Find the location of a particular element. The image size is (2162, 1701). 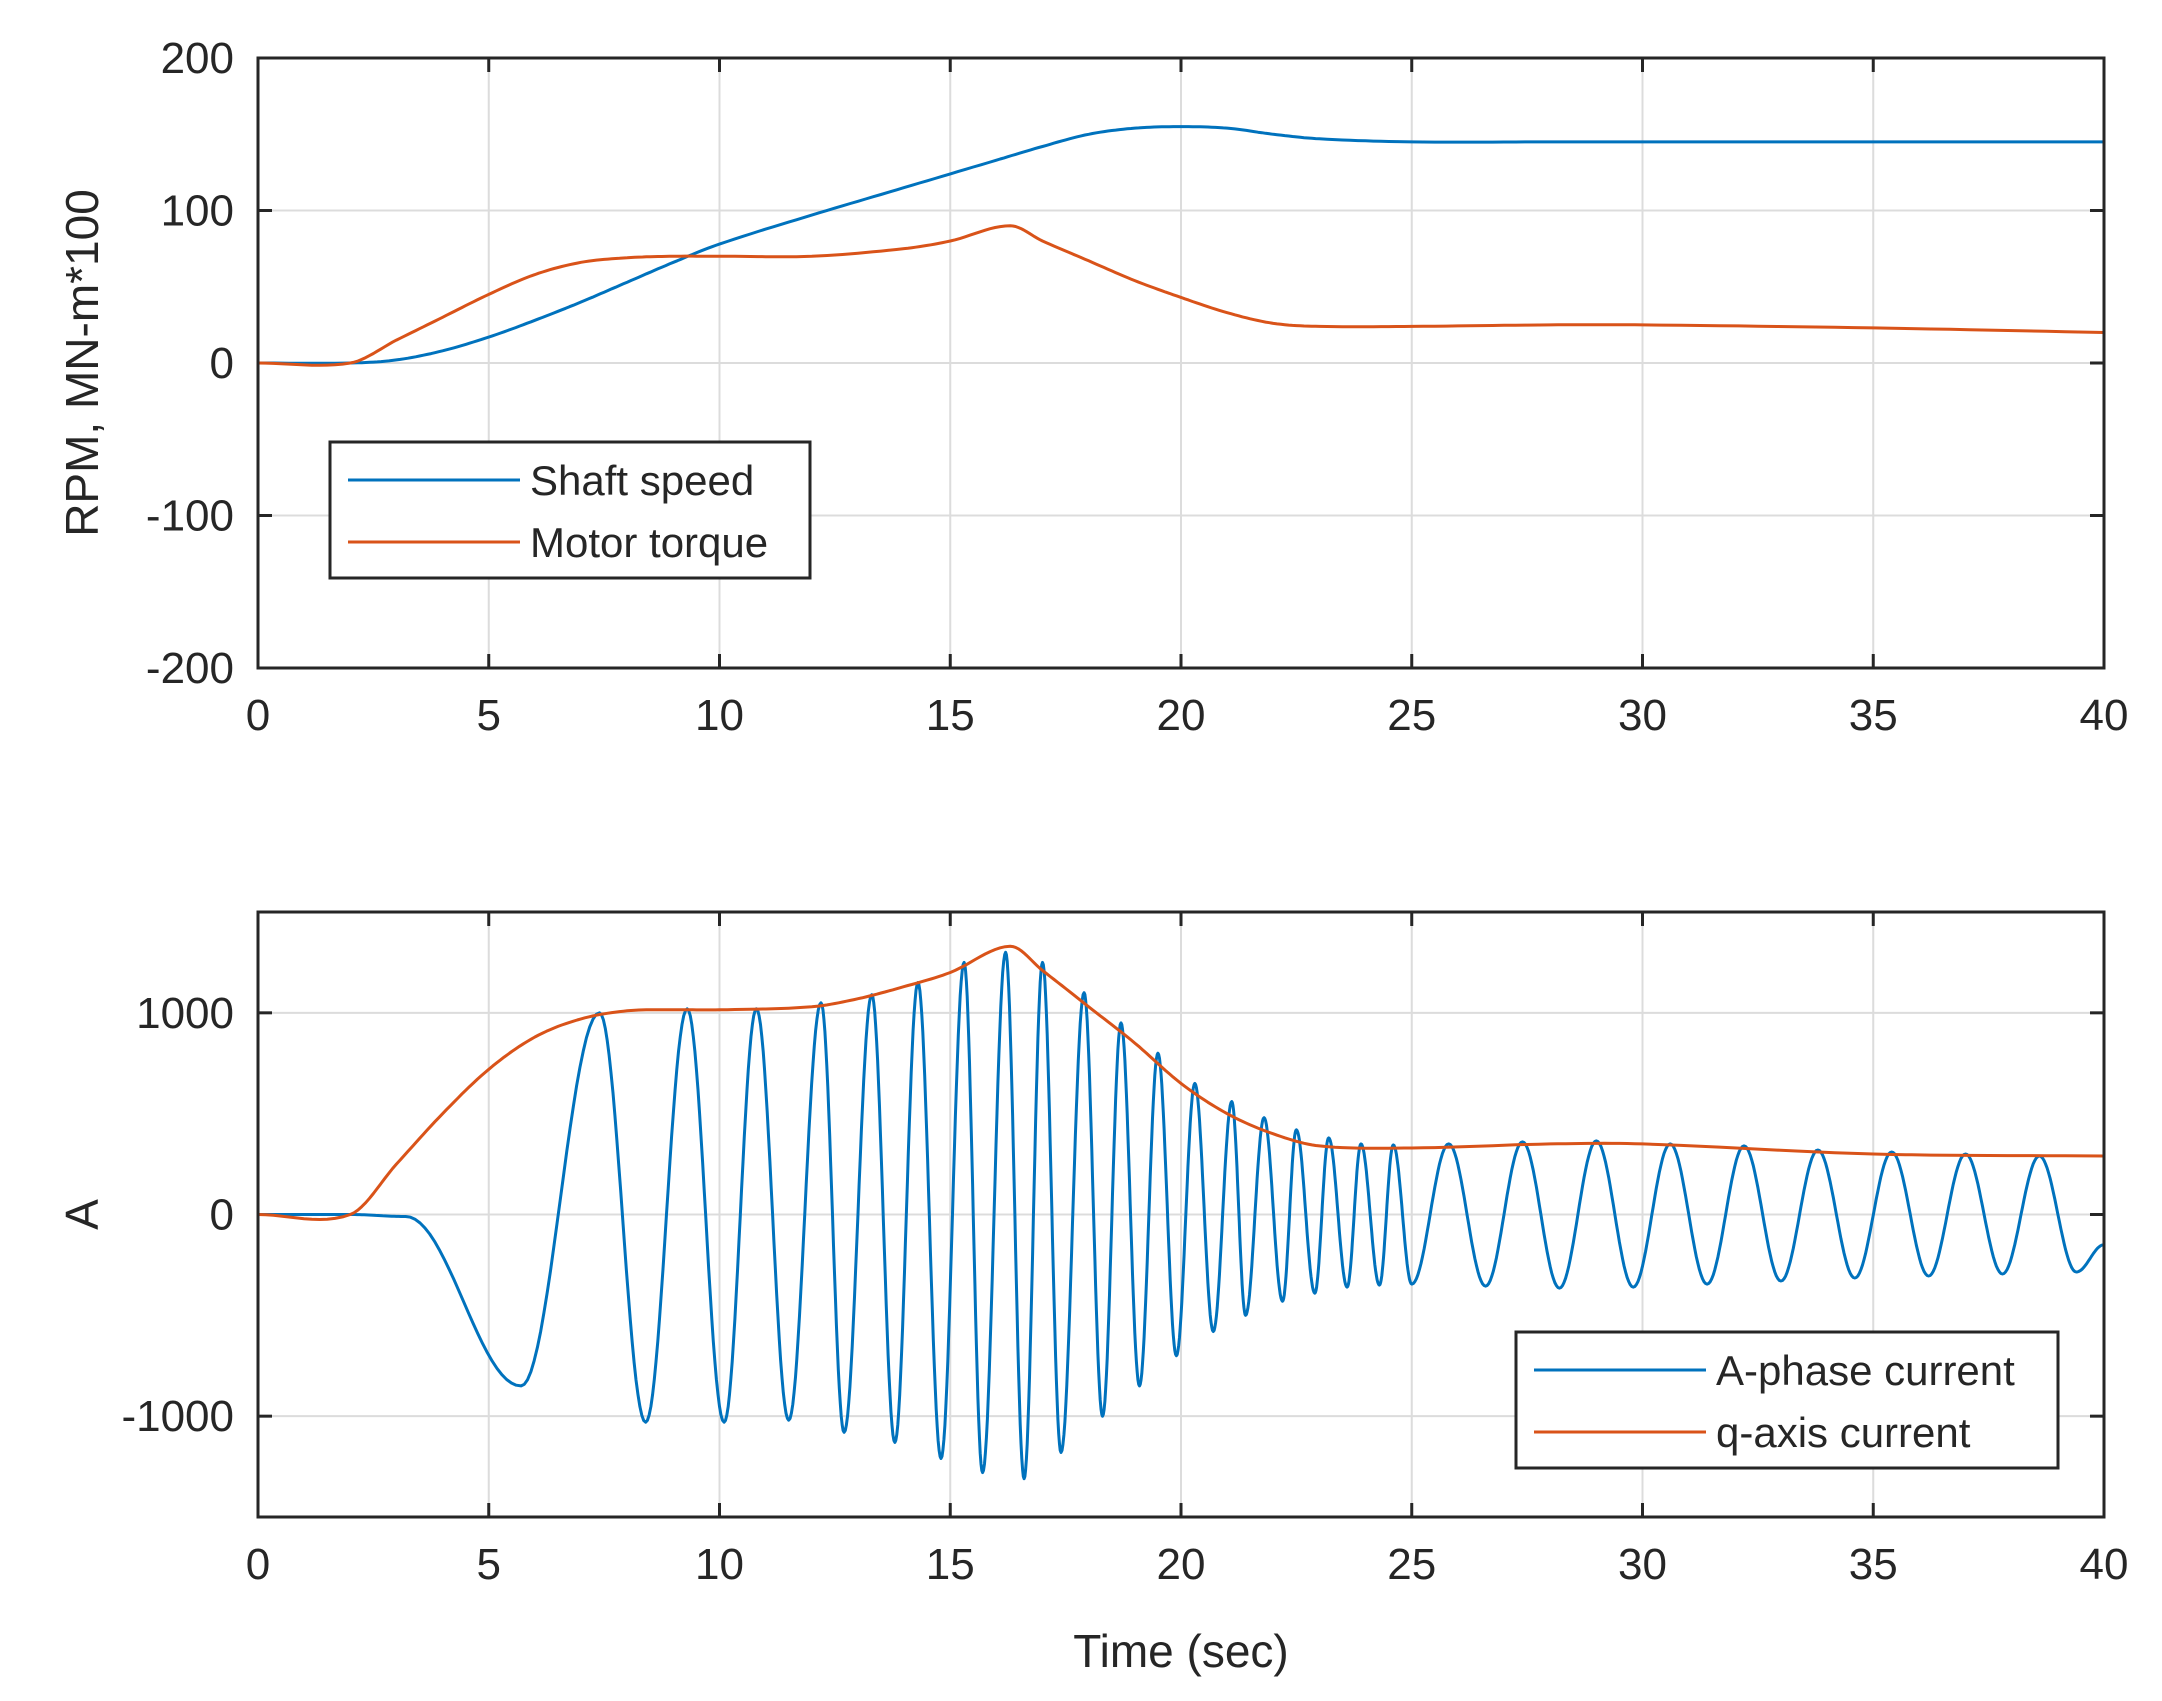

legend-label-q-axis-current: q-axis current is located at coordinates (1843, 1432).